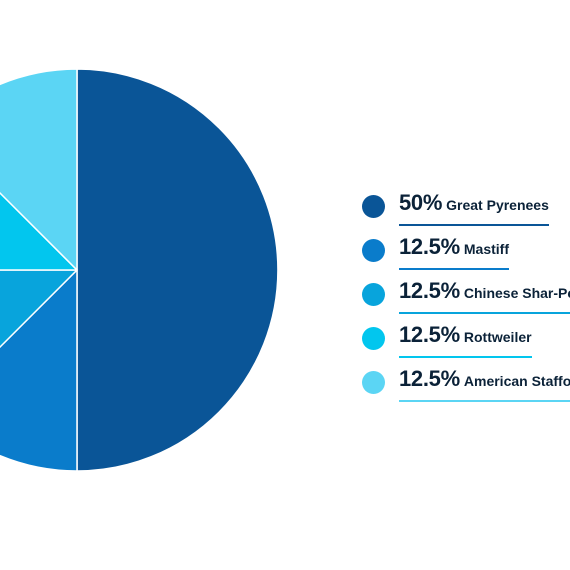 This screenshot has height=570, width=570. I want to click on legend-item-chinese-shar-pei: 12.5% Chinese Shar-Pei, so click(466, 300).